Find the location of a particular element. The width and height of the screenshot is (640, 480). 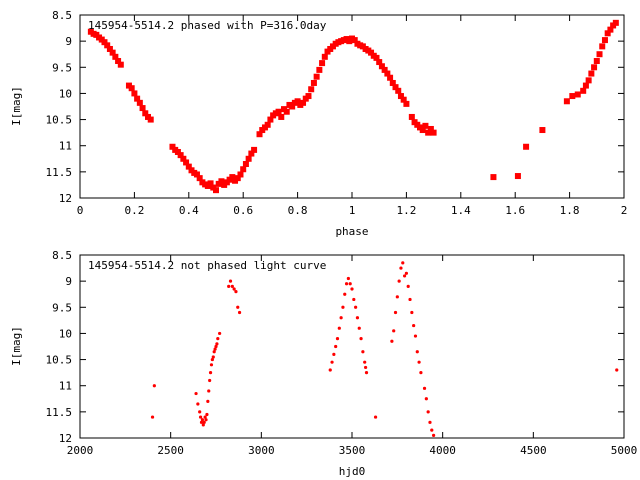

top-x-tick-label: 1.4 is located at coordinates (461, 210).